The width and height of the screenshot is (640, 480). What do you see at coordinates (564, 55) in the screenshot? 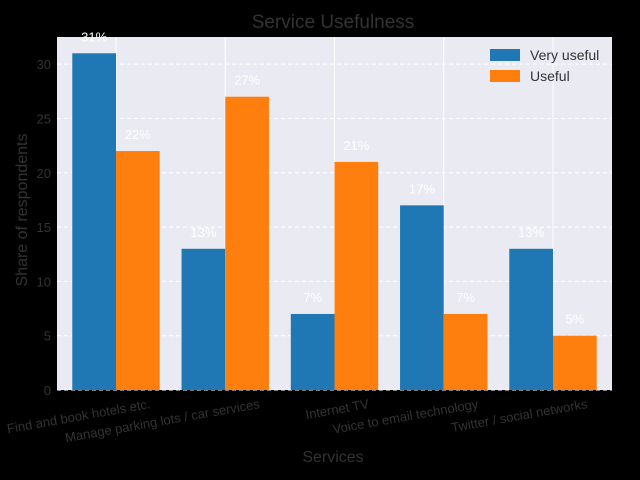
I see `legend-label: Very useful` at bounding box center [564, 55].